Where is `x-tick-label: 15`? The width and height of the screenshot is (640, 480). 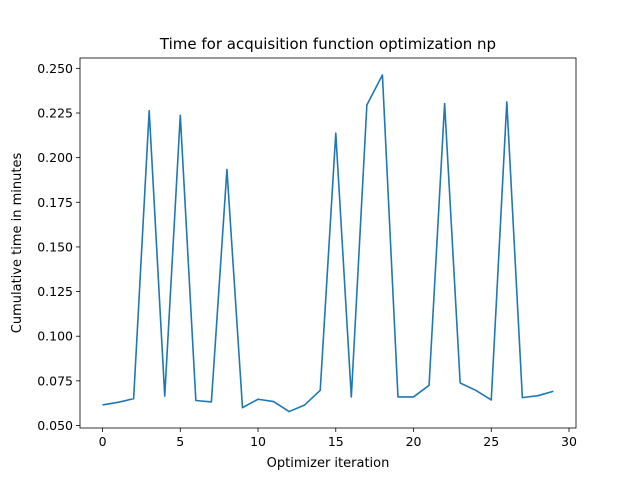 x-tick-label: 15 is located at coordinates (336, 441).